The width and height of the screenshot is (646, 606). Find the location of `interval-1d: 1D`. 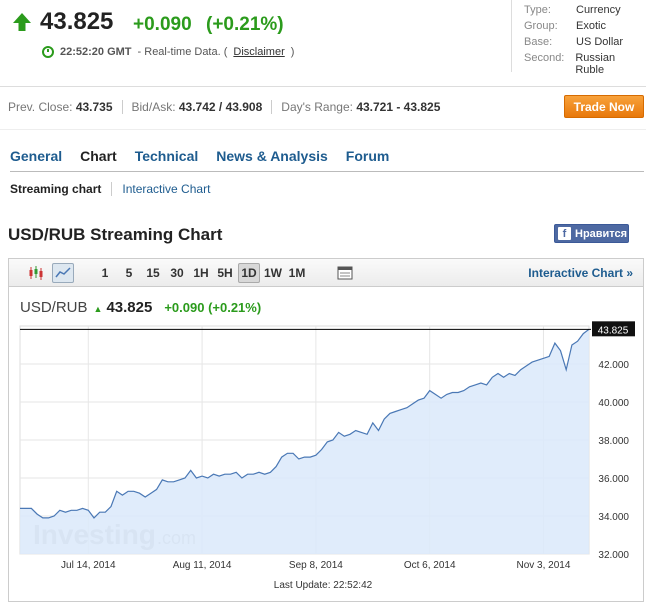

interval-1d: 1D is located at coordinates (249, 273).